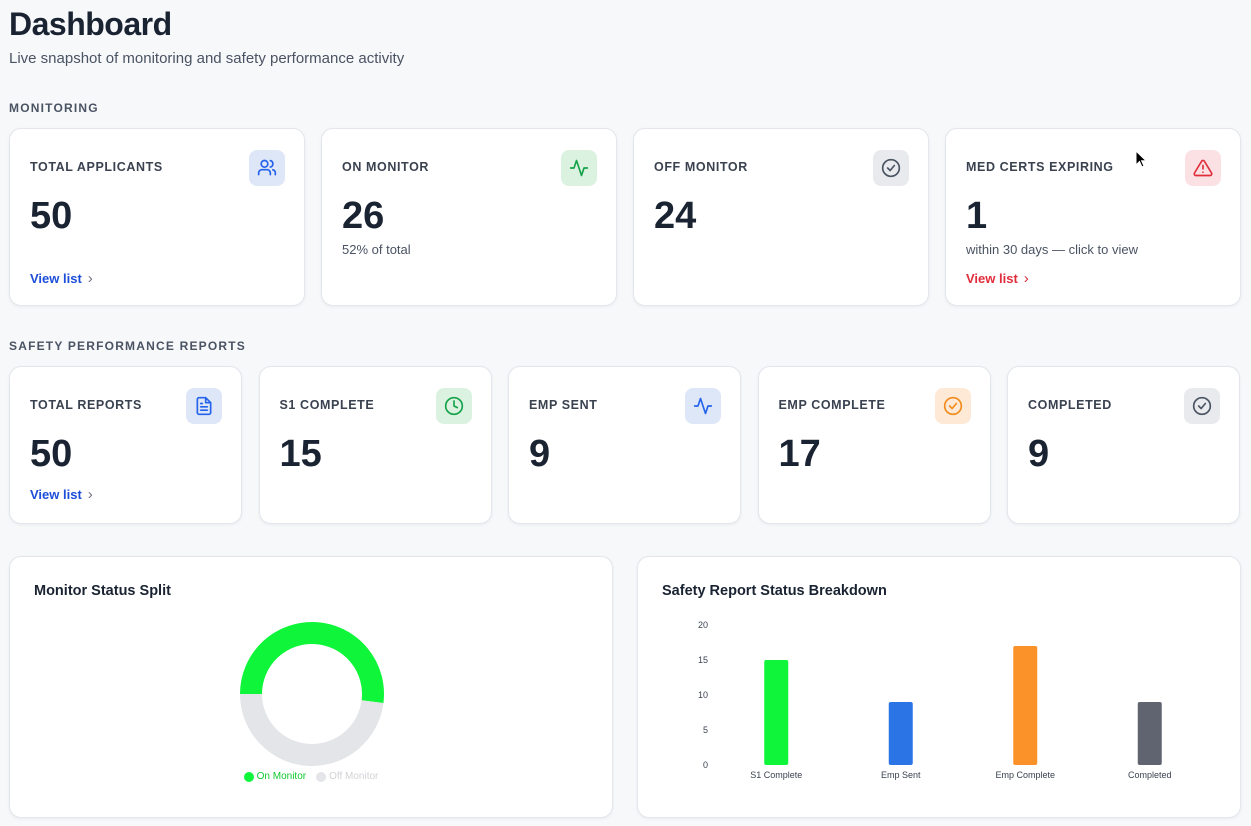 The image size is (1251, 826). What do you see at coordinates (799, 454) in the screenshot?
I see `stat-value: 17` at bounding box center [799, 454].